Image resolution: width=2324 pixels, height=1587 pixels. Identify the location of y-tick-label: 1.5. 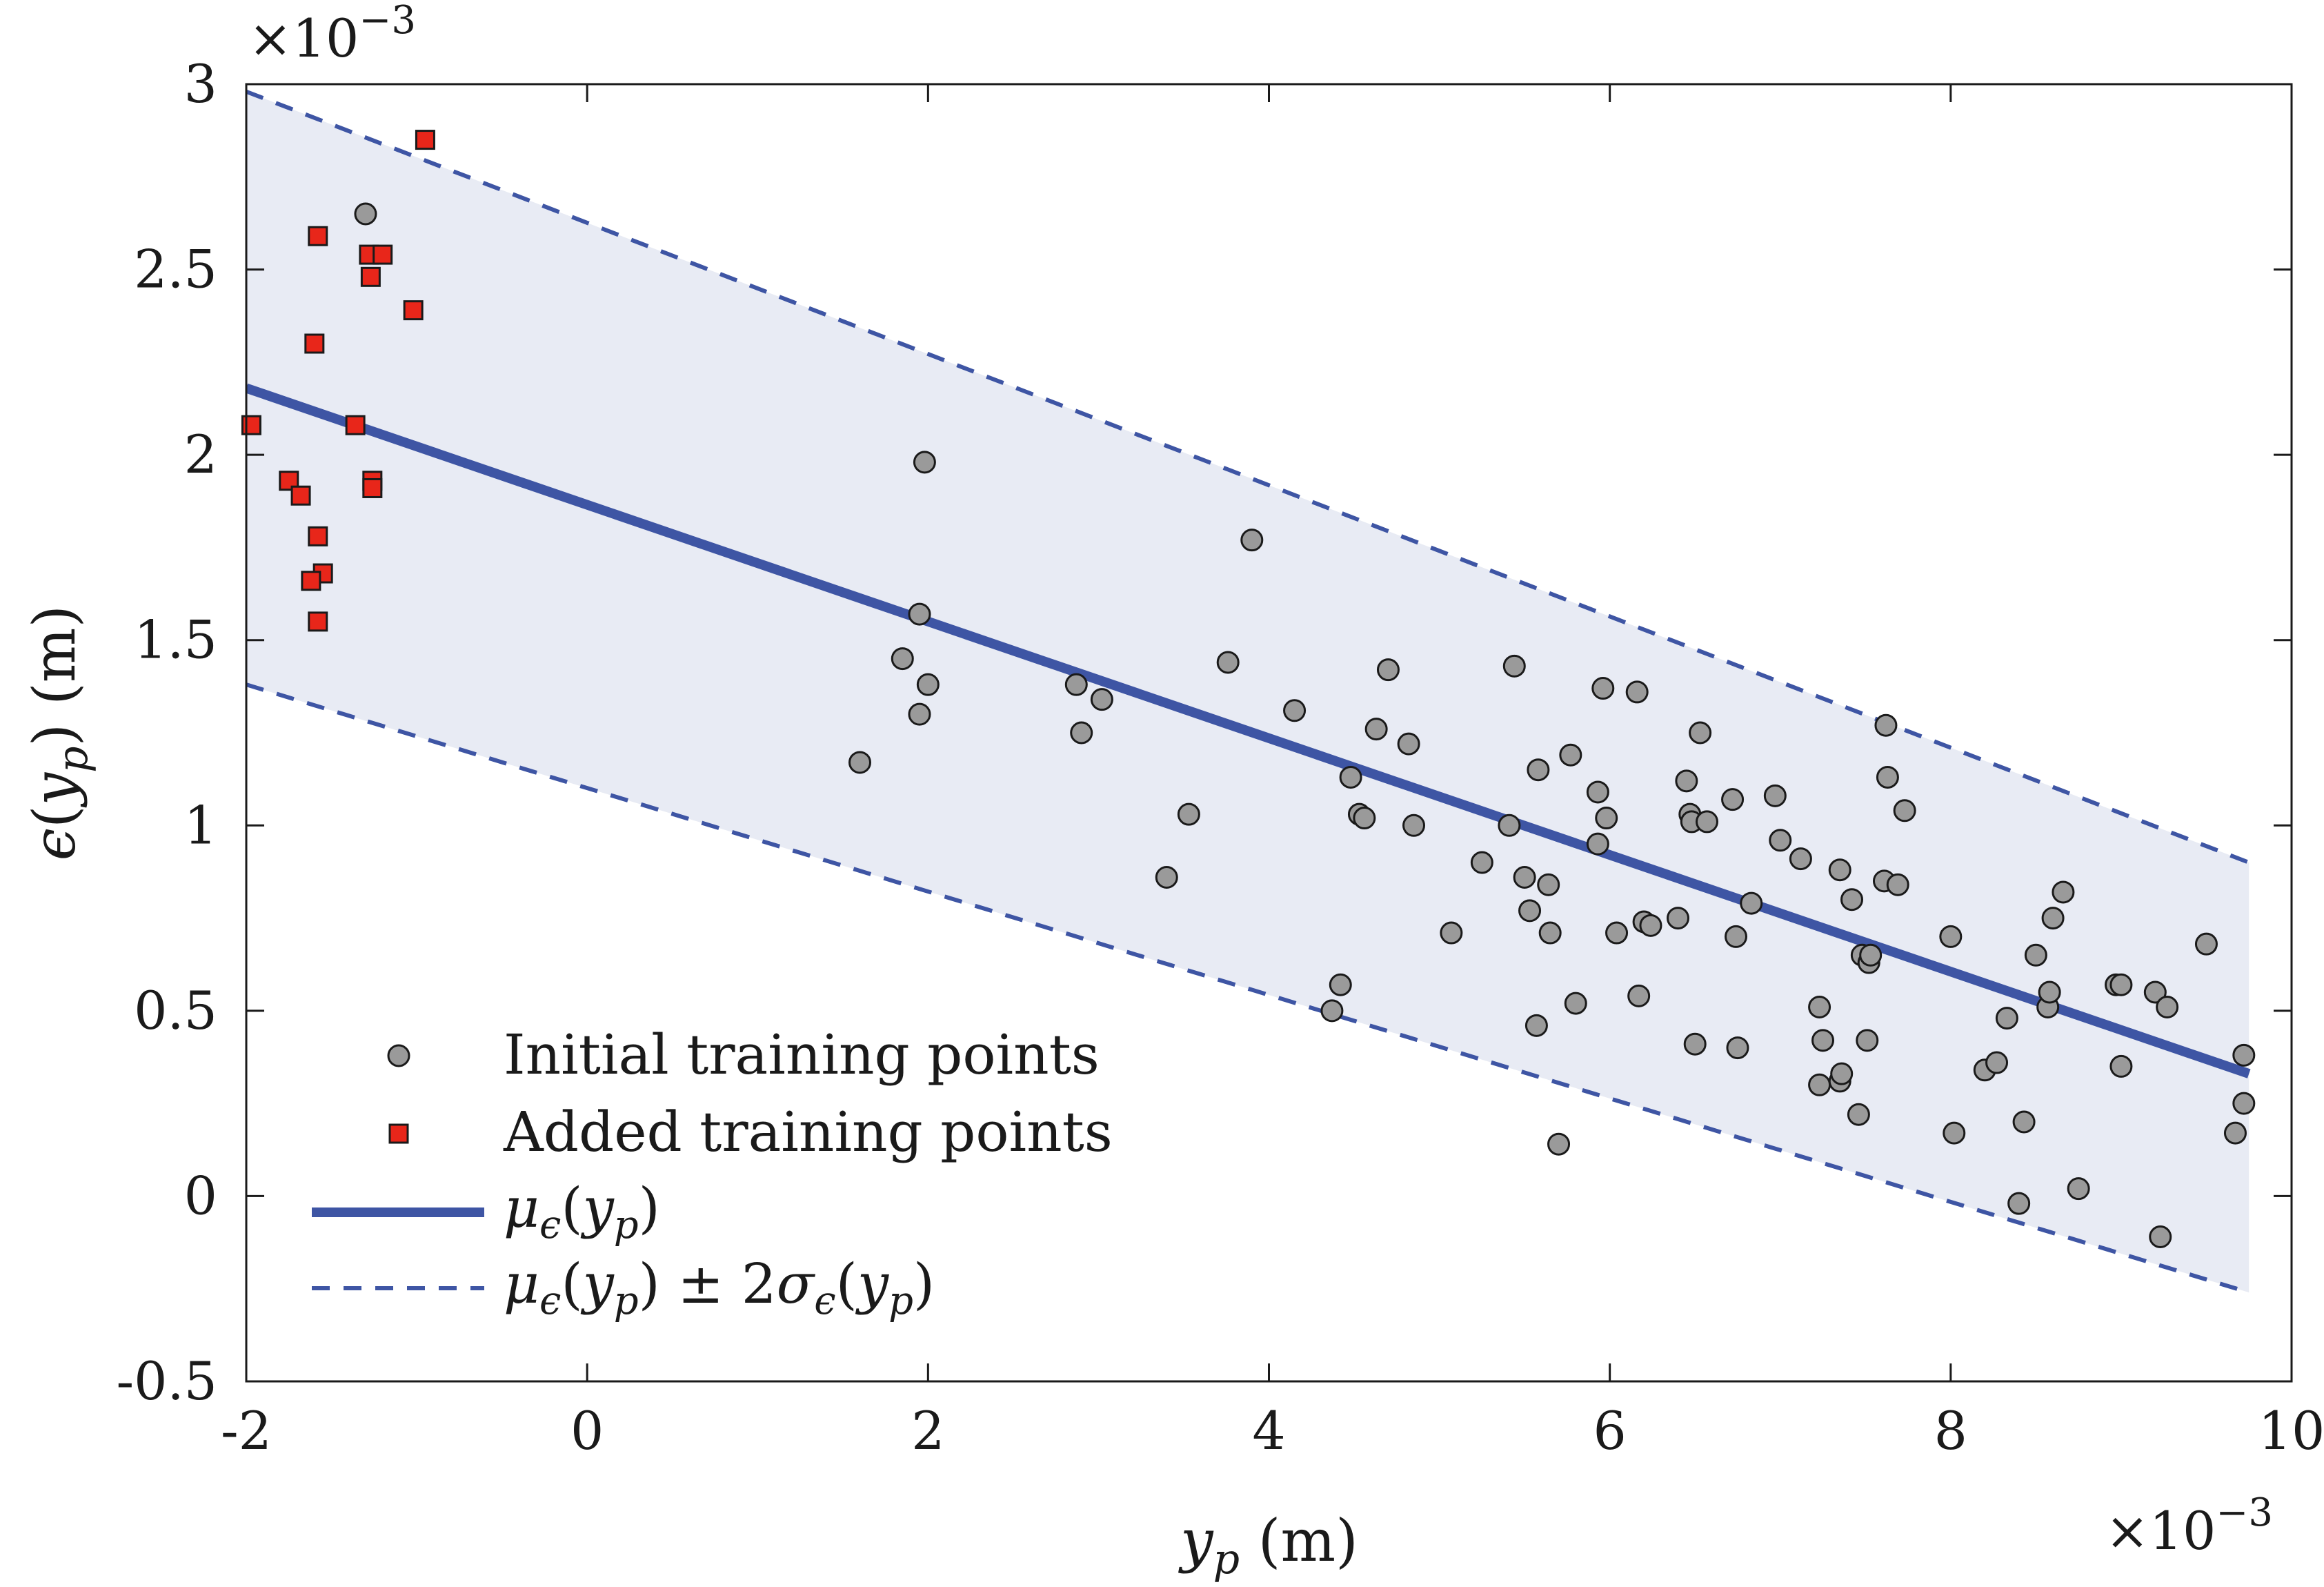
(176, 640).